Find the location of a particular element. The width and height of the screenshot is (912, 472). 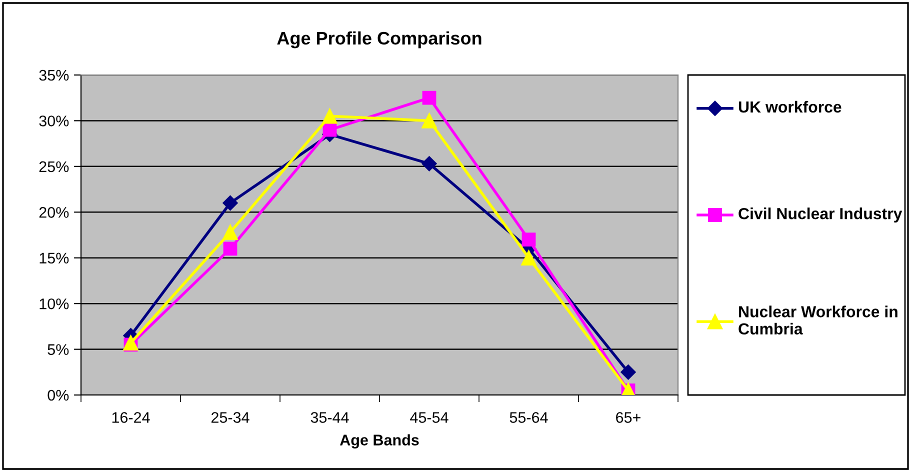

x-tick-label: 65+ is located at coordinates (628, 417).